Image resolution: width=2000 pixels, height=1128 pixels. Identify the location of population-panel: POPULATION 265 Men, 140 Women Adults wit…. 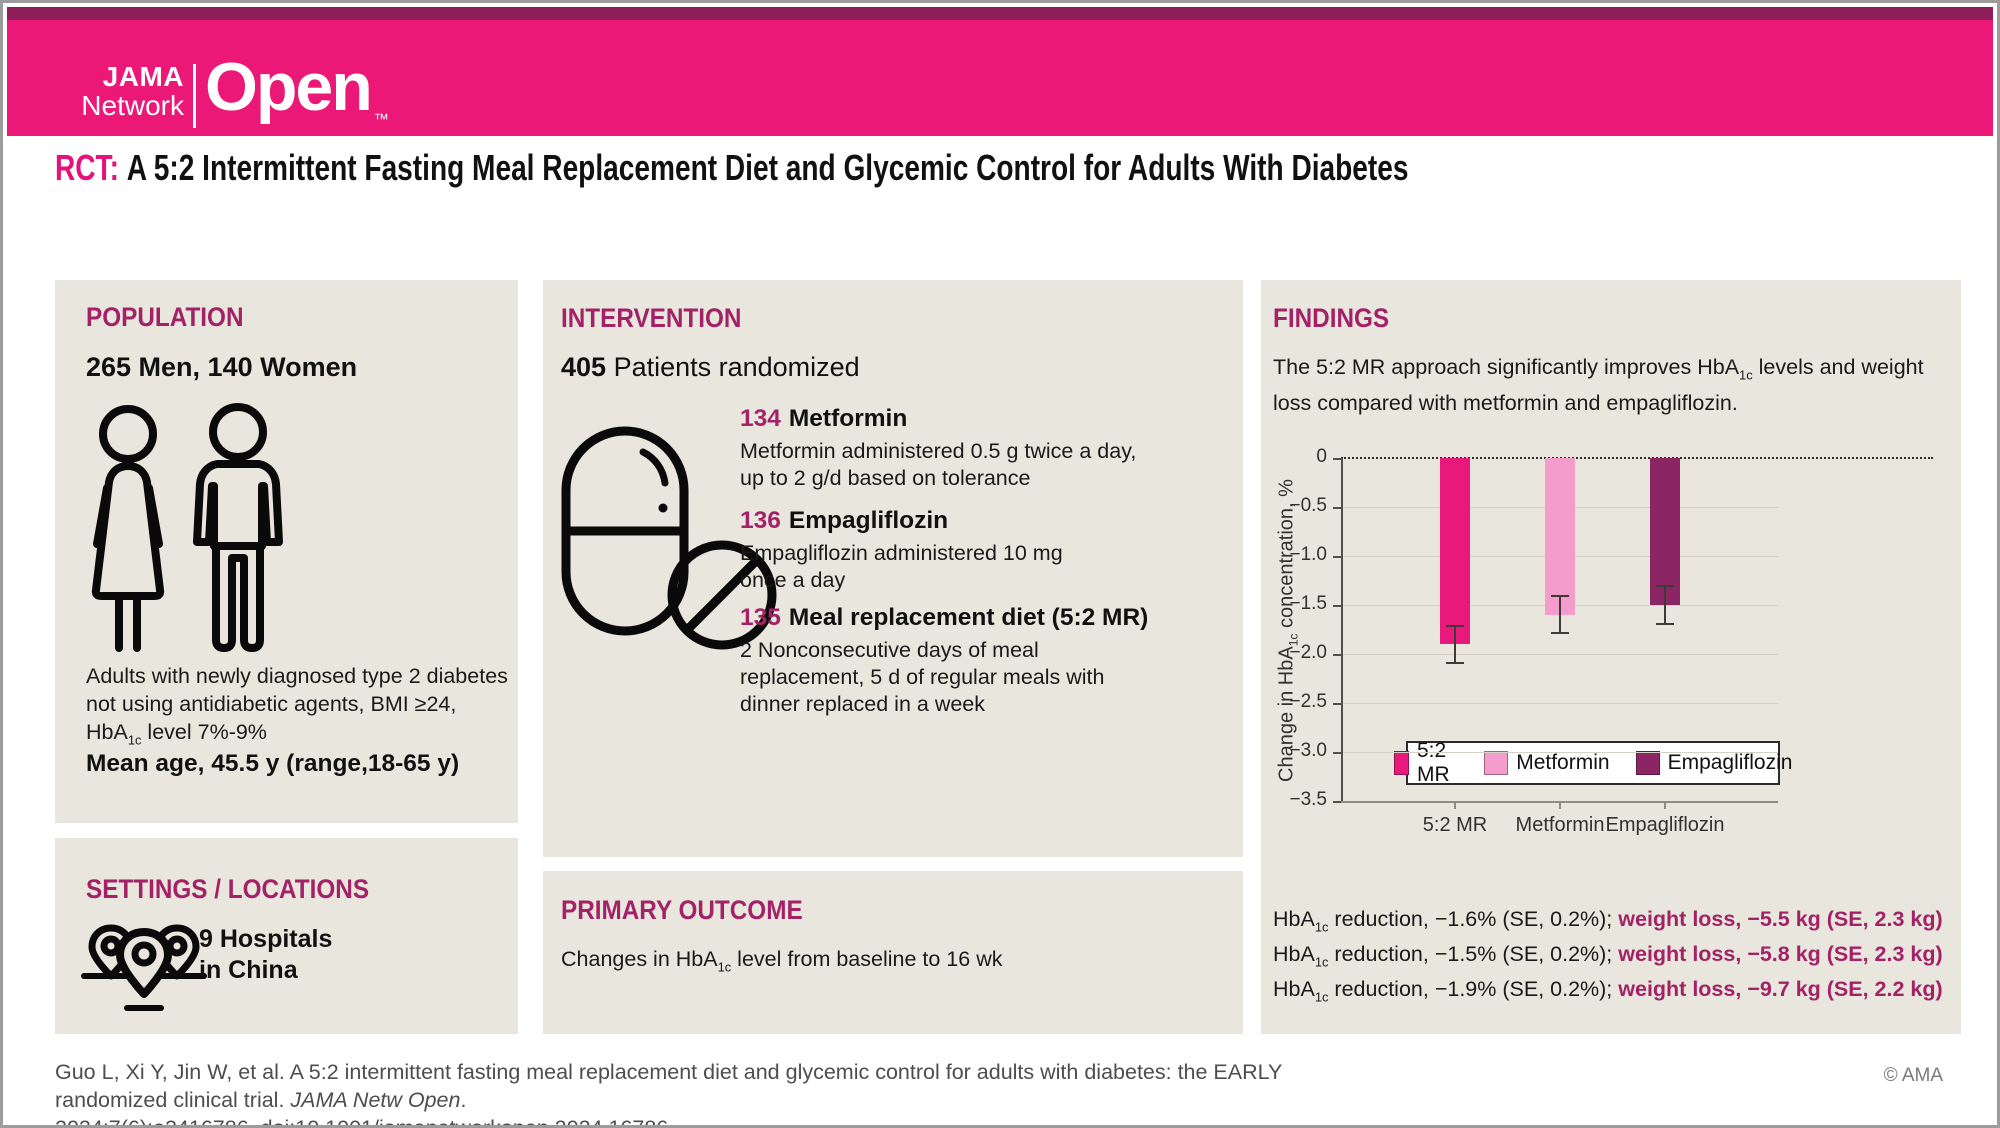
(286, 551).